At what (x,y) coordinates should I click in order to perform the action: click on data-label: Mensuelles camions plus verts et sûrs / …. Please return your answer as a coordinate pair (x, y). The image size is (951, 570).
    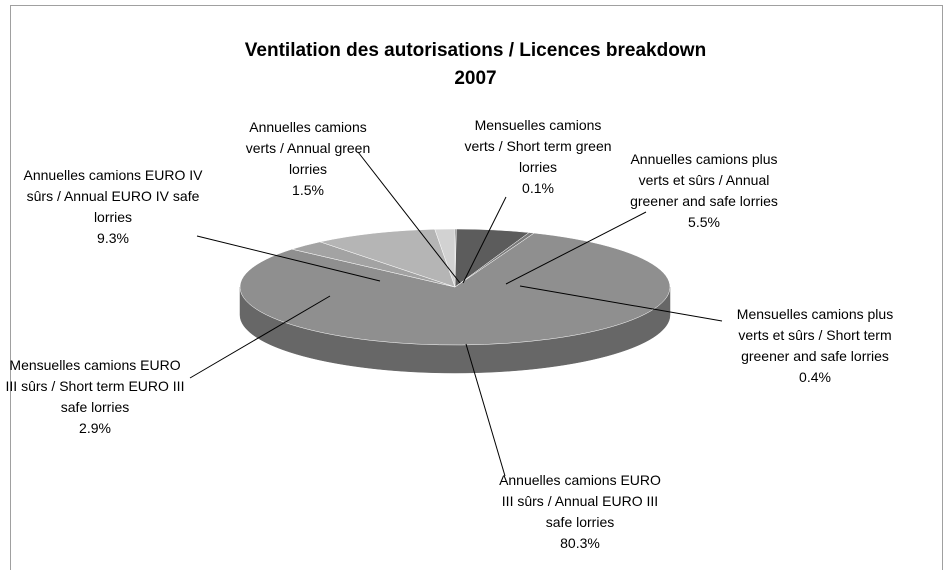
    Looking at the image, I should click on (815, 346).